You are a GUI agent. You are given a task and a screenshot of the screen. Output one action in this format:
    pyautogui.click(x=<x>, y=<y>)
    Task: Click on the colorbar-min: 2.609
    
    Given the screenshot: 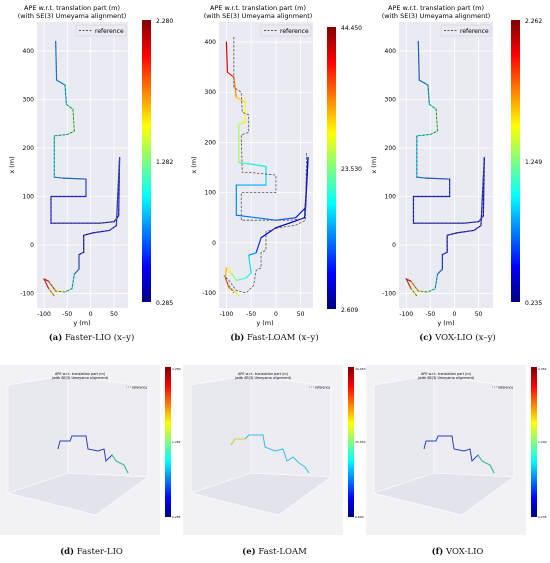 What is the action you would take?
    pyautogui.click(x=349, y=310)
    